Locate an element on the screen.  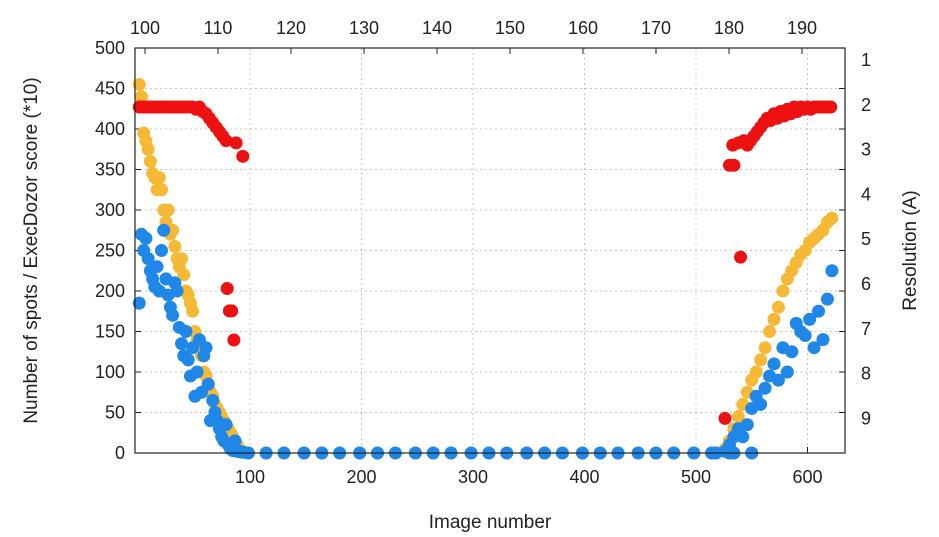
x2-tick-label: 150 is located at coordinates (510, 28).